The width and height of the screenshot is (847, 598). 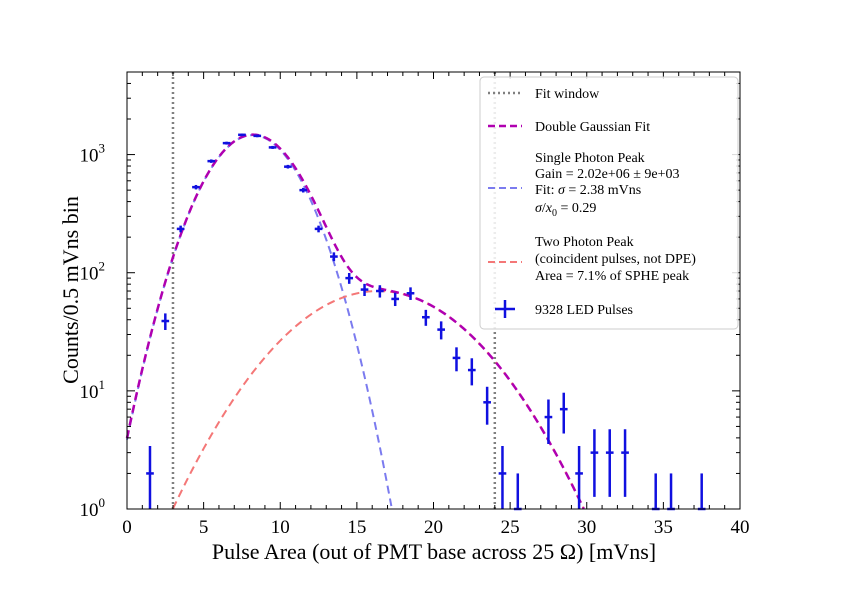 I want to click on x-tick-label: 20, so click(x=433, y=527).